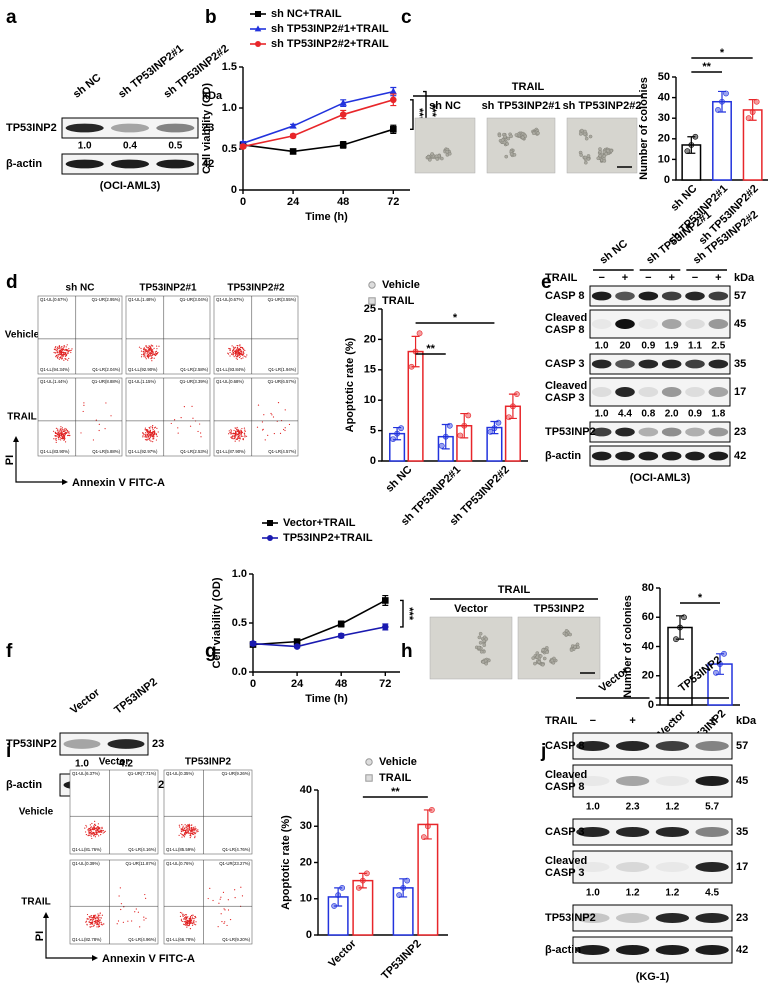 Image resolution: width=778 pixels, height=991 pixels. Describe the element at coordinates (712, 807) in the screenshot. I see `quantification: 5.7` at that location.